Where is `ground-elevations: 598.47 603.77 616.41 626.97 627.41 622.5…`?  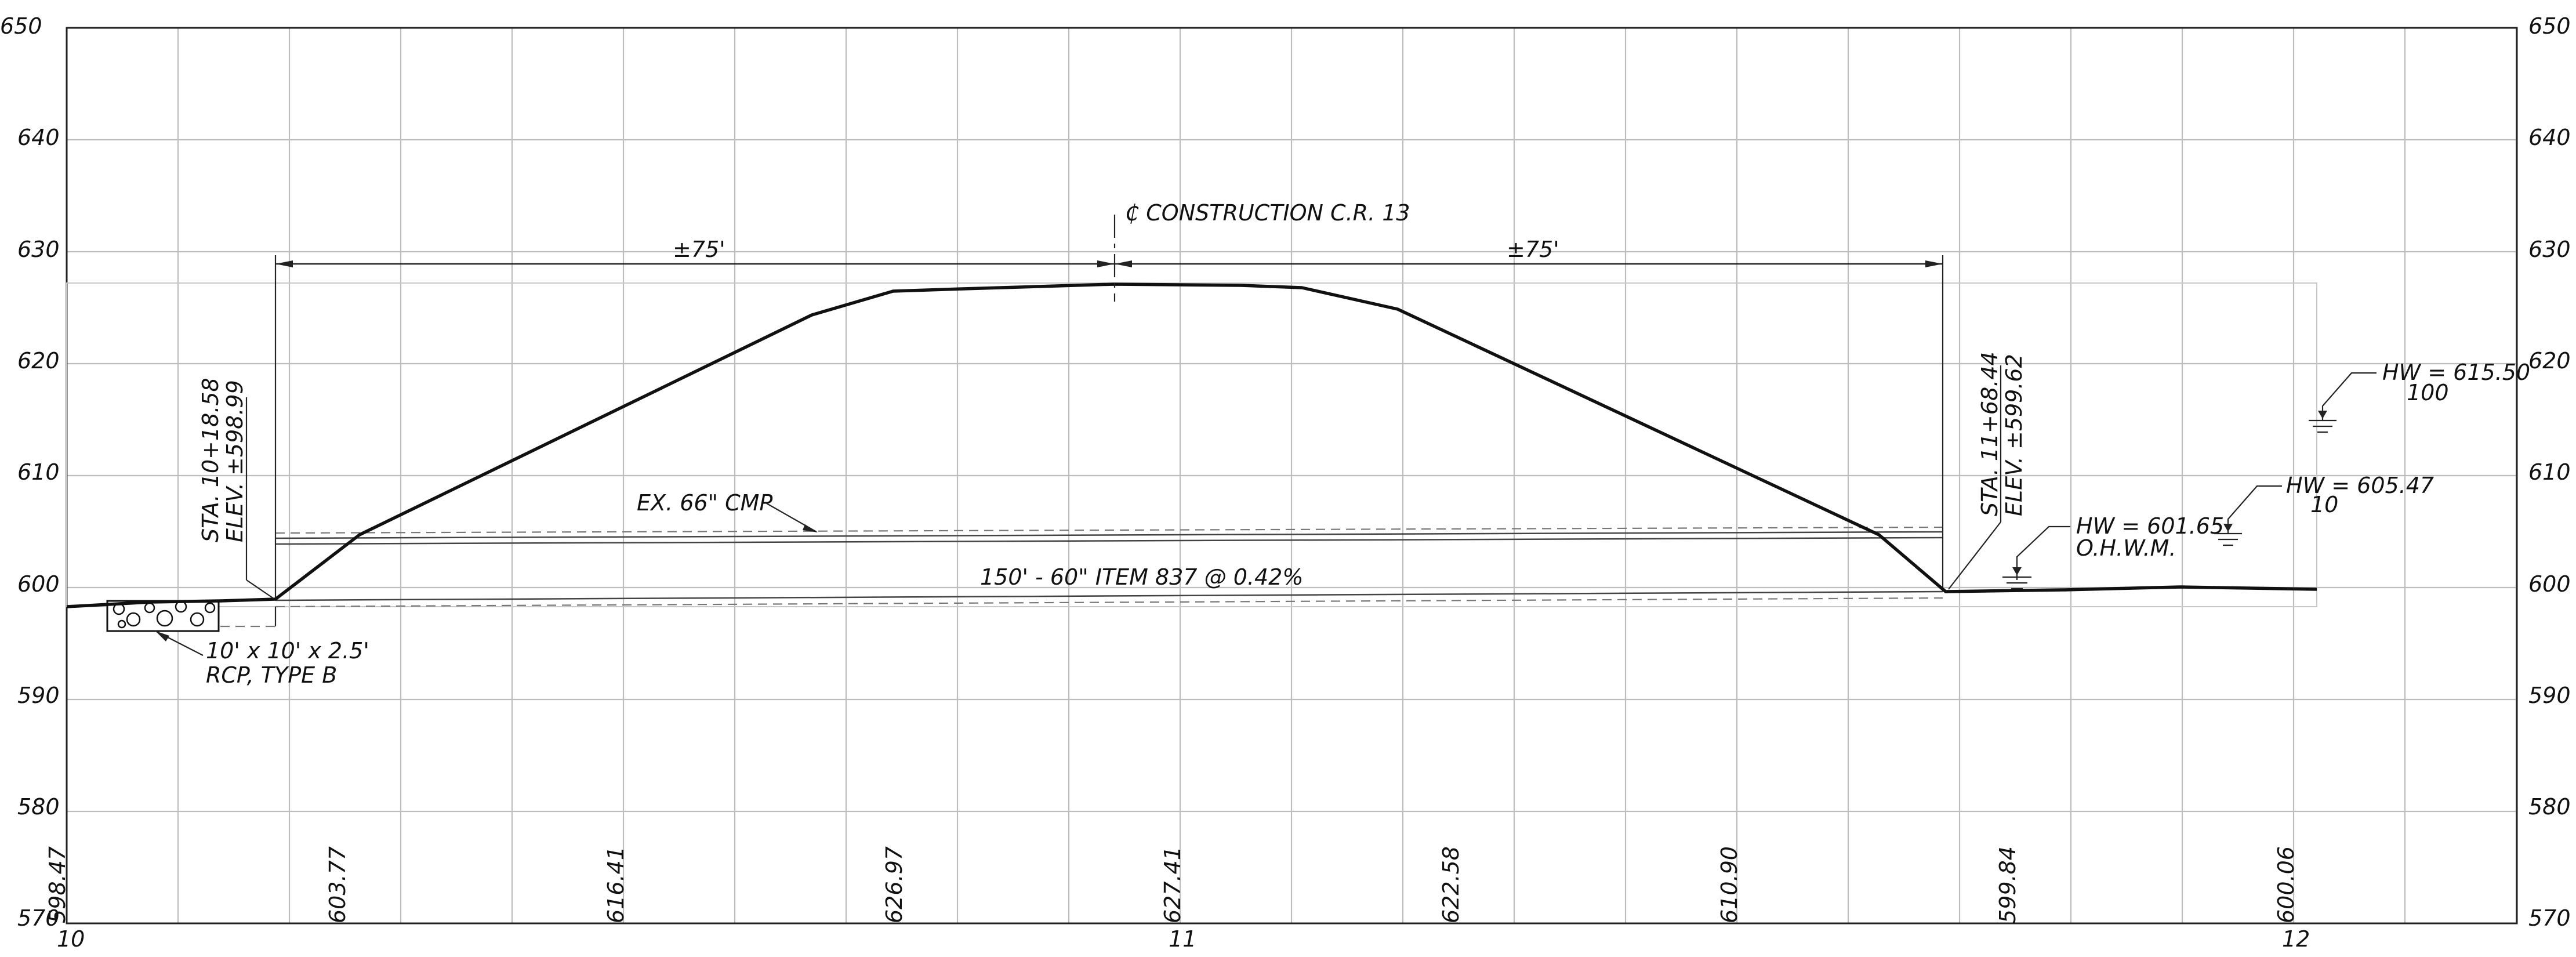 ground-elevations: 598.47 603.77 616.41 626.97 627.41 622.5… is located at coordinates (1172, 884).